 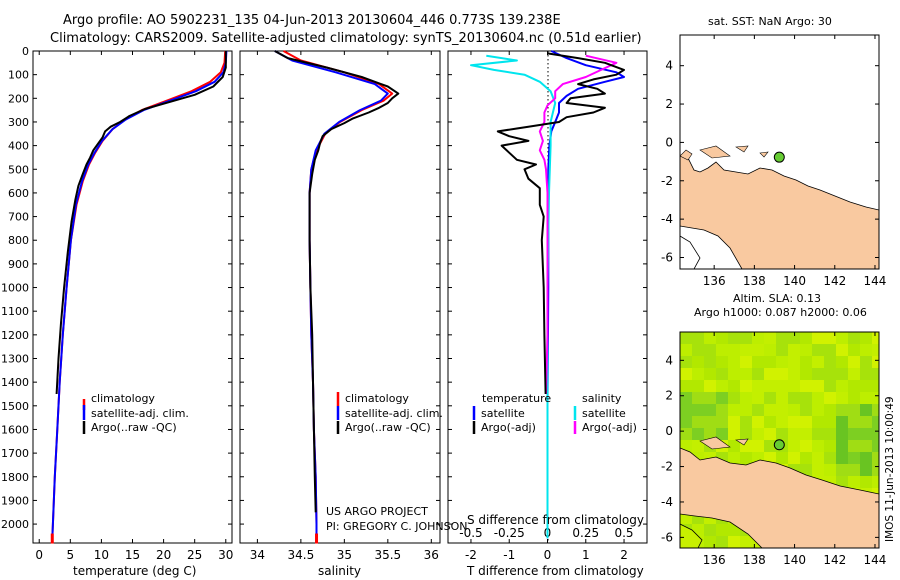 What do you see at coordinates (578, 224) in the screenshot?
I see `diff-series-s-argo` at bounding box center [578, 224].